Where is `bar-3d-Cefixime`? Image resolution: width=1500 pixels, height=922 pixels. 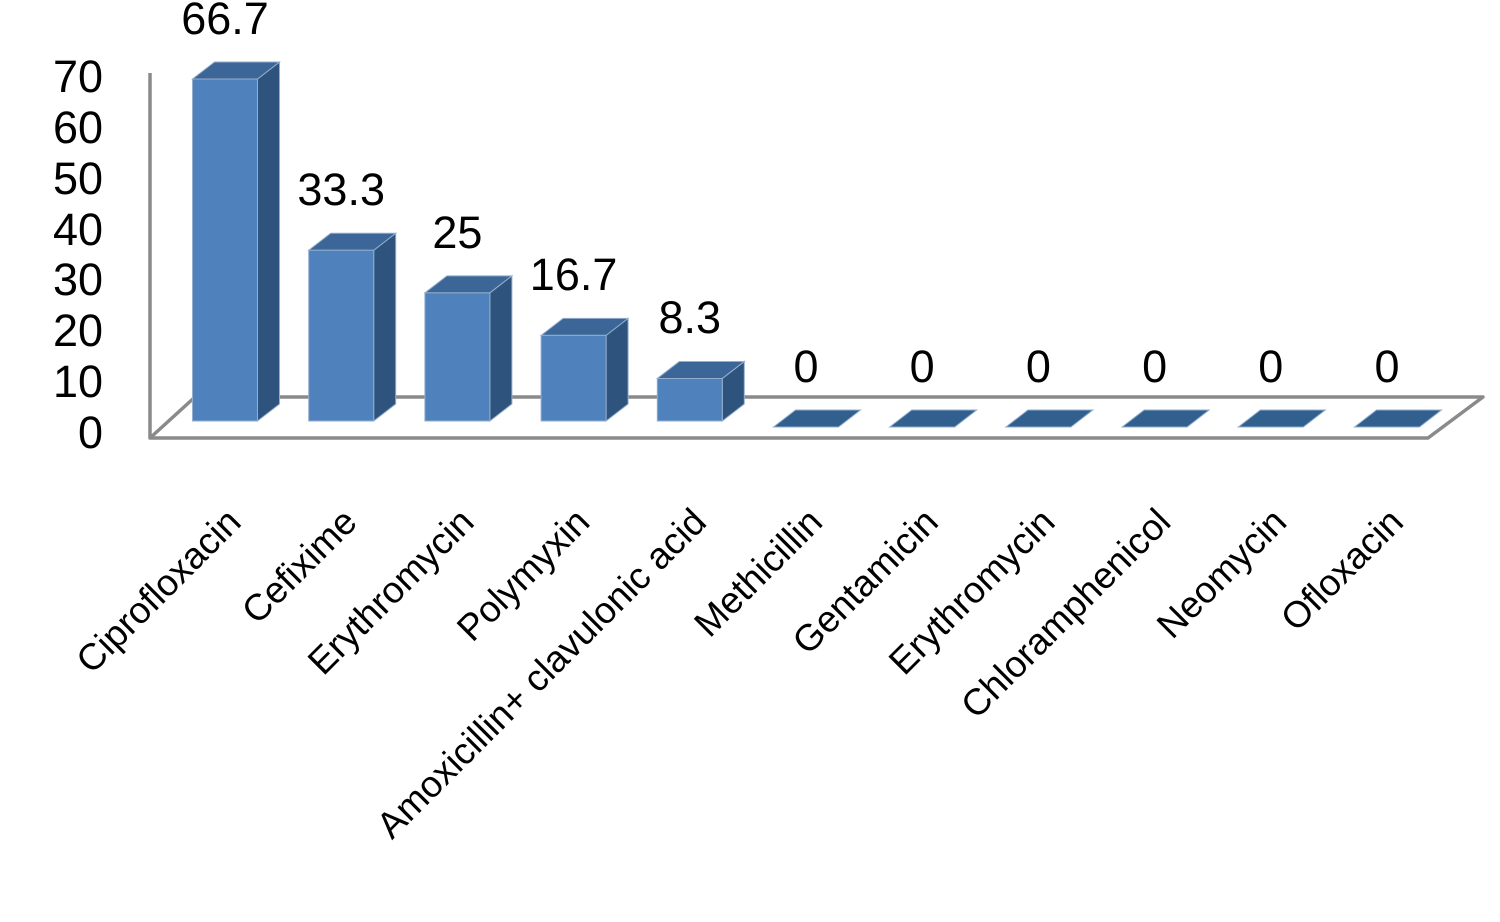
bar-3d-Cefixime is located at coordinates (352, 327).